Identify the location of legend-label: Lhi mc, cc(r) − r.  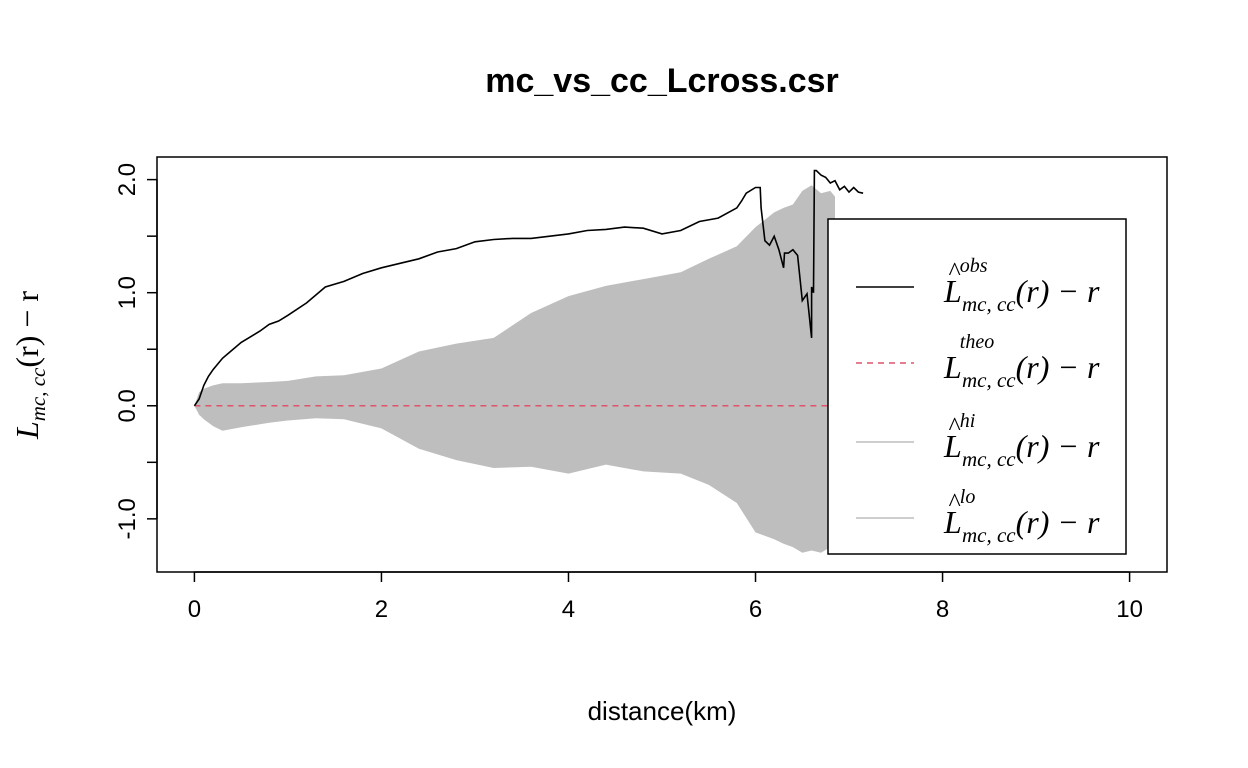
(1021, 440).